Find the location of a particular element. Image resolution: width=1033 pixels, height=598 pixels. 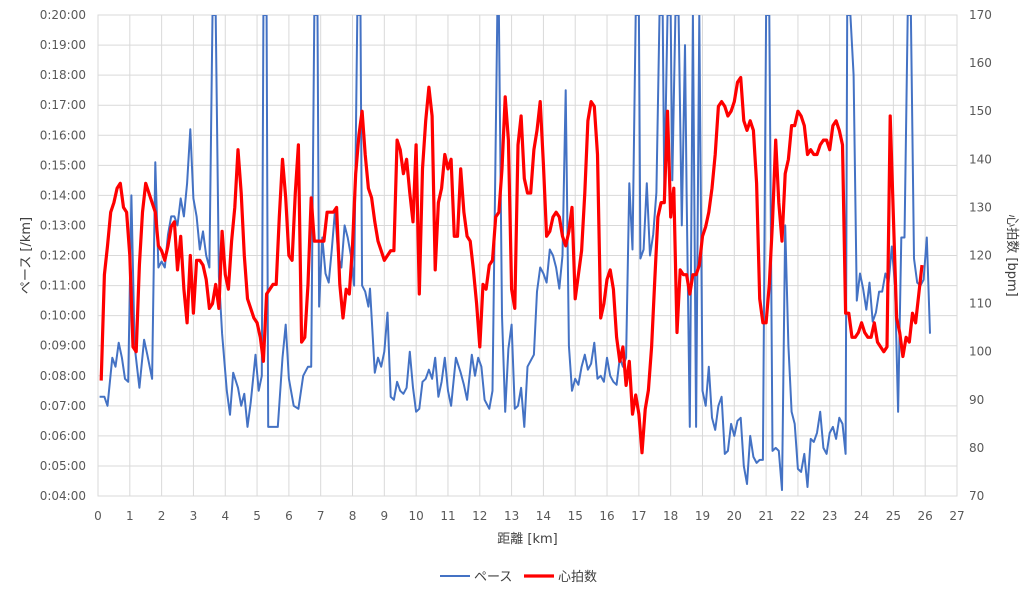

y-left-tick-label: 0:10:00 is located at coordinates (63, 316).